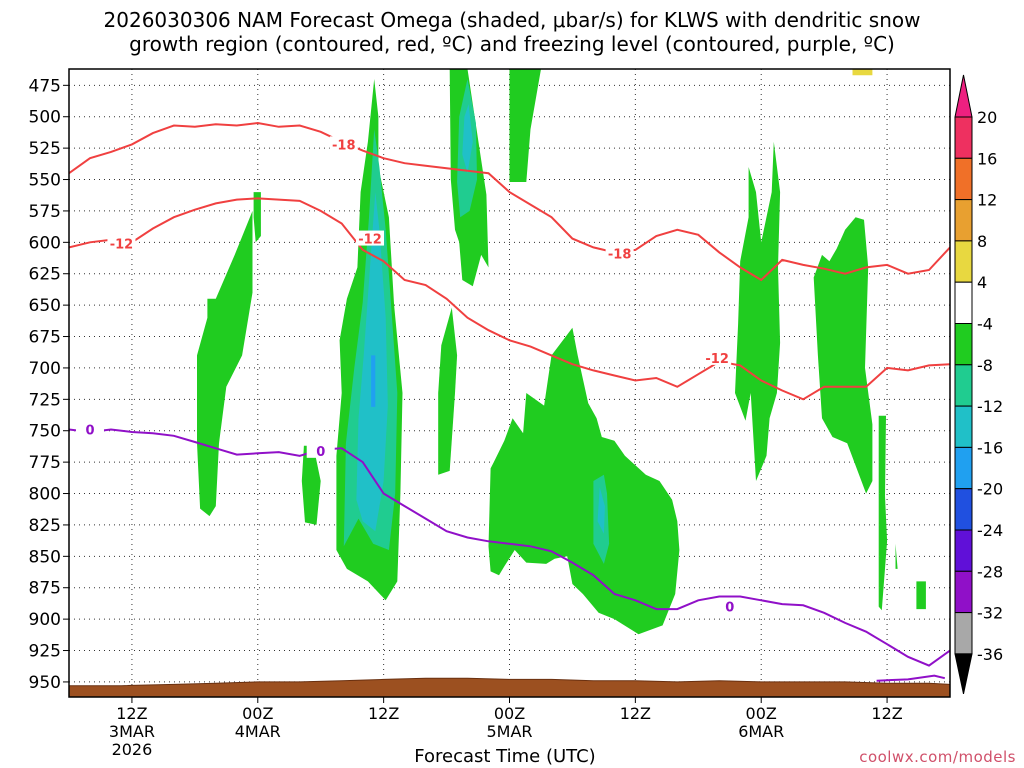  What do you see at coordinates (987, 158) in the screenshot?
I see `colorbar-label: 16` at bounding box center [987, 158].